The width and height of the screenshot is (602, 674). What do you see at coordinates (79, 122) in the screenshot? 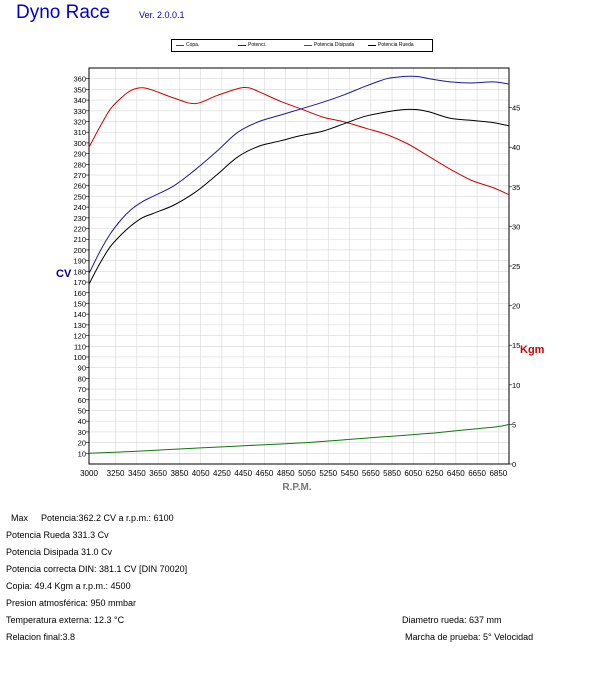
I see `y-tick-label-320: 320` at bounding box center [79, 122].